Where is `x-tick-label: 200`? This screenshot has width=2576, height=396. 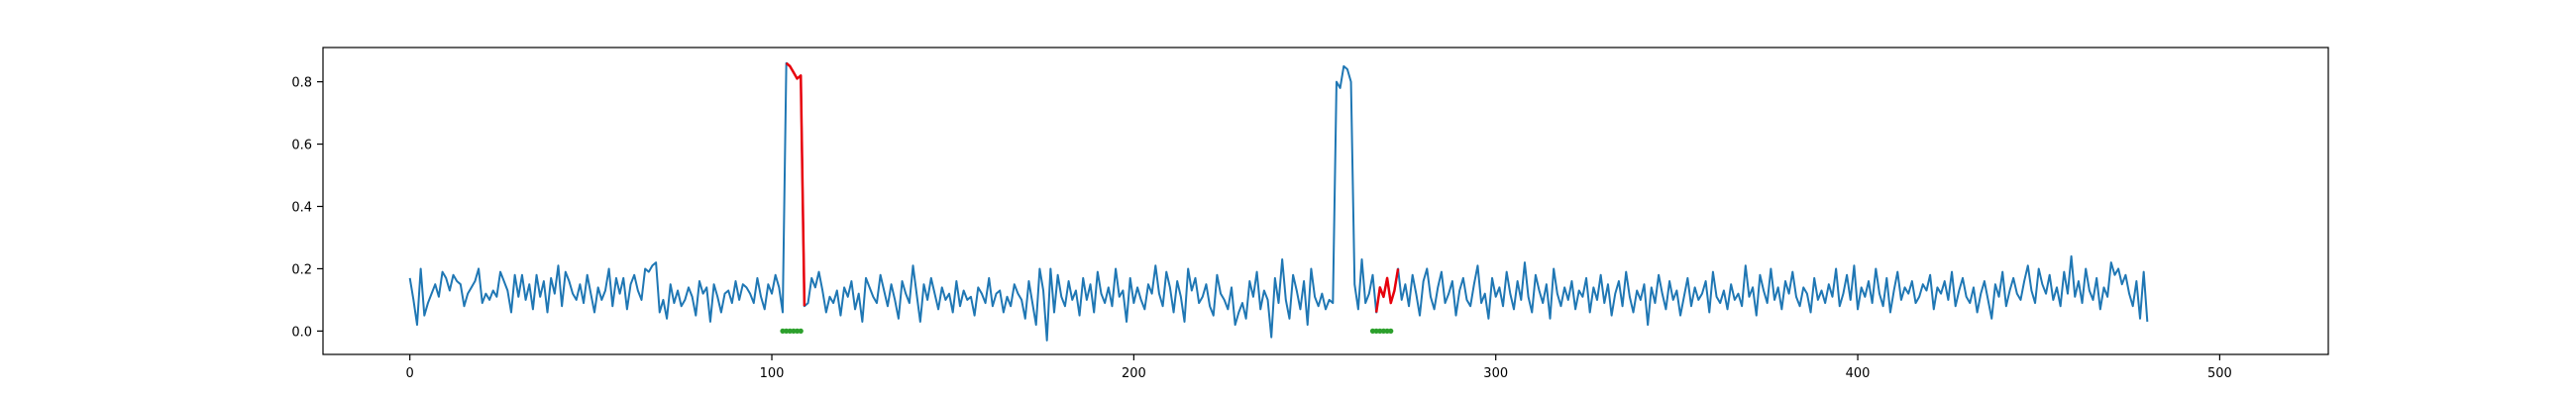 x-tick-label: 200 is located at coordinates (1134, 374).